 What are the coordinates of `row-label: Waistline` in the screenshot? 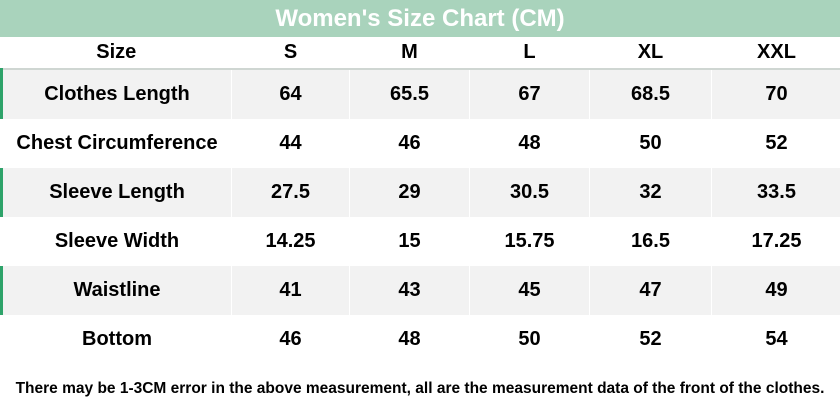 It's located at (116, 290).